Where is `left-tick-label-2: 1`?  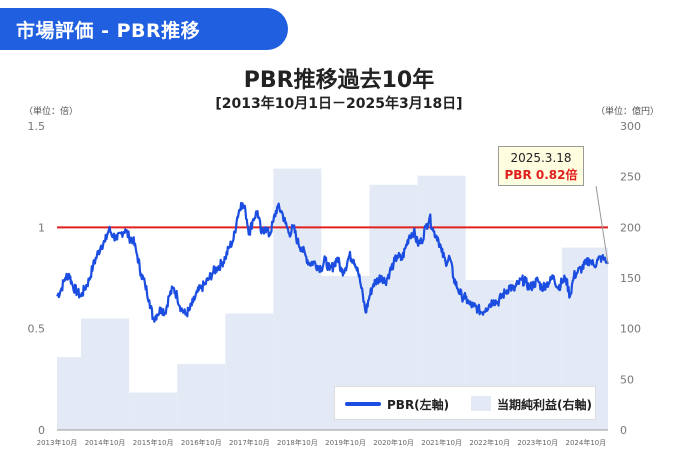
left-tick-label-2: 1 is located at coordinates (41, 227).